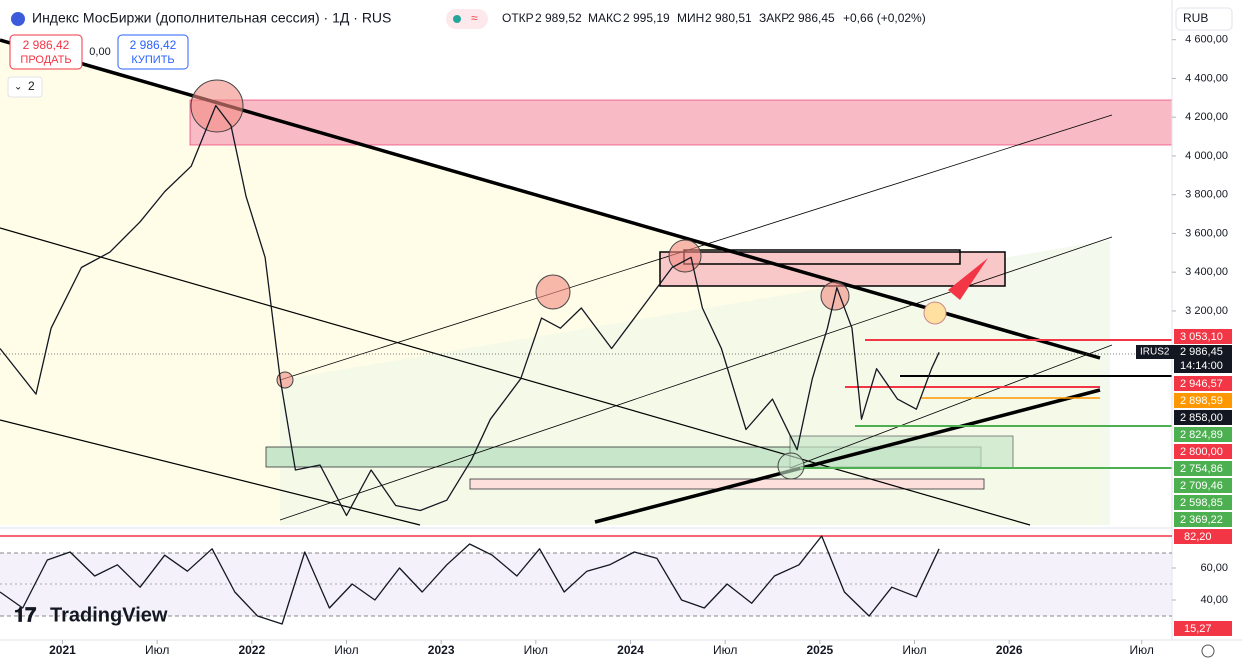 The width and height of the screenshot is (1242, 666). I want to click on x-tick-label: 2021, so click(62, 650).